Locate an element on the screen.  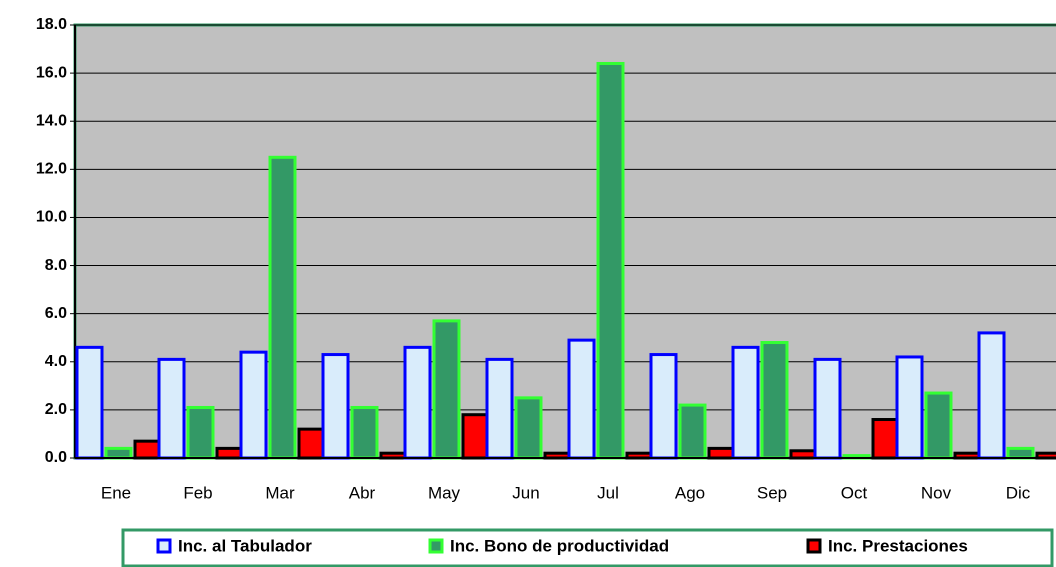
y-tick-label: 18.0 is located at coordinates (51, 24).